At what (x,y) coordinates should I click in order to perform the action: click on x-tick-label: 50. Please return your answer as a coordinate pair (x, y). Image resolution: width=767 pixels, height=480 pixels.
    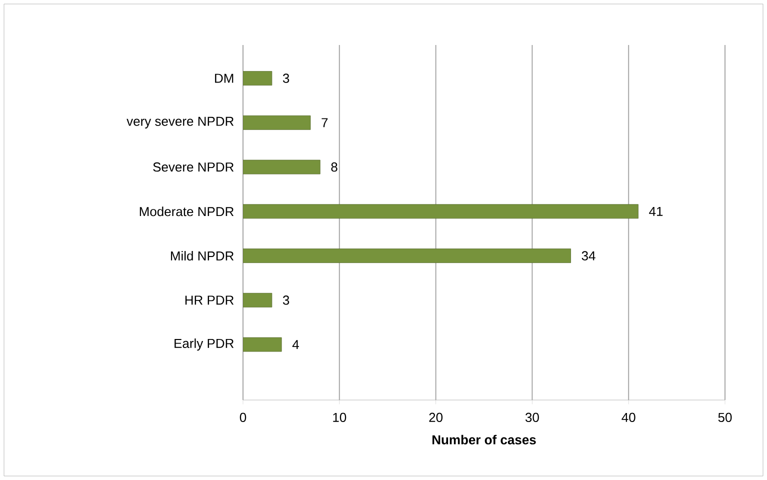
    Looking at the image, I should click on (725, 417).